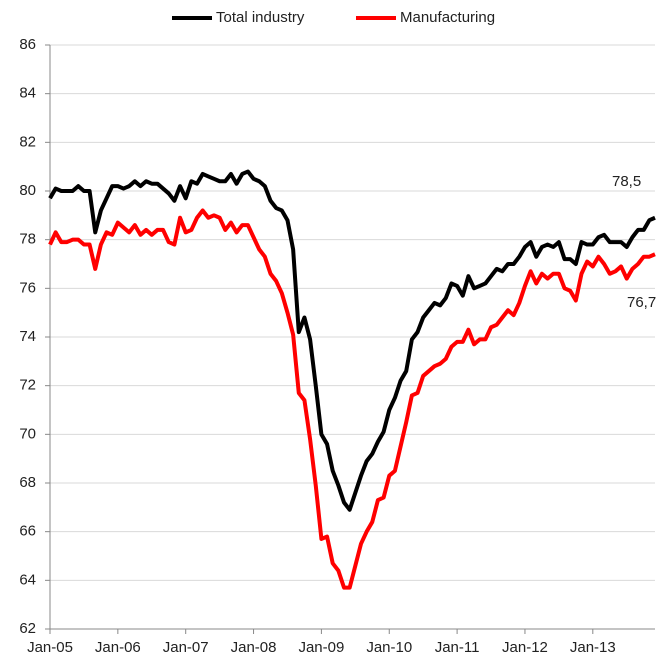  Describe the element at coordinates (321, 647) in the screenshot. I see `x-tick-label: Jan-09` at that location.